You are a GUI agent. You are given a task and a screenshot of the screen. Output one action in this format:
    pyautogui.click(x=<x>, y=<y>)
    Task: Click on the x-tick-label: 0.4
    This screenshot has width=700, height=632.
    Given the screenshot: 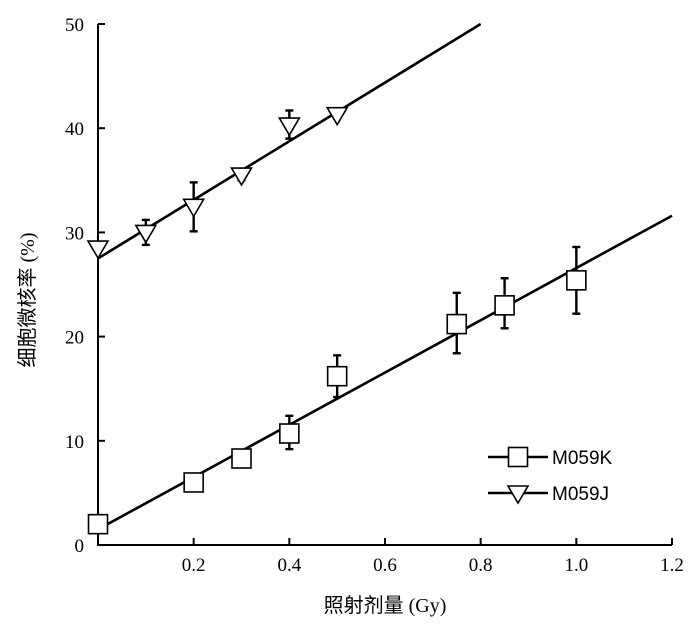 What is the action you would take?
    pyautogui.click(x=289, y=565)
    